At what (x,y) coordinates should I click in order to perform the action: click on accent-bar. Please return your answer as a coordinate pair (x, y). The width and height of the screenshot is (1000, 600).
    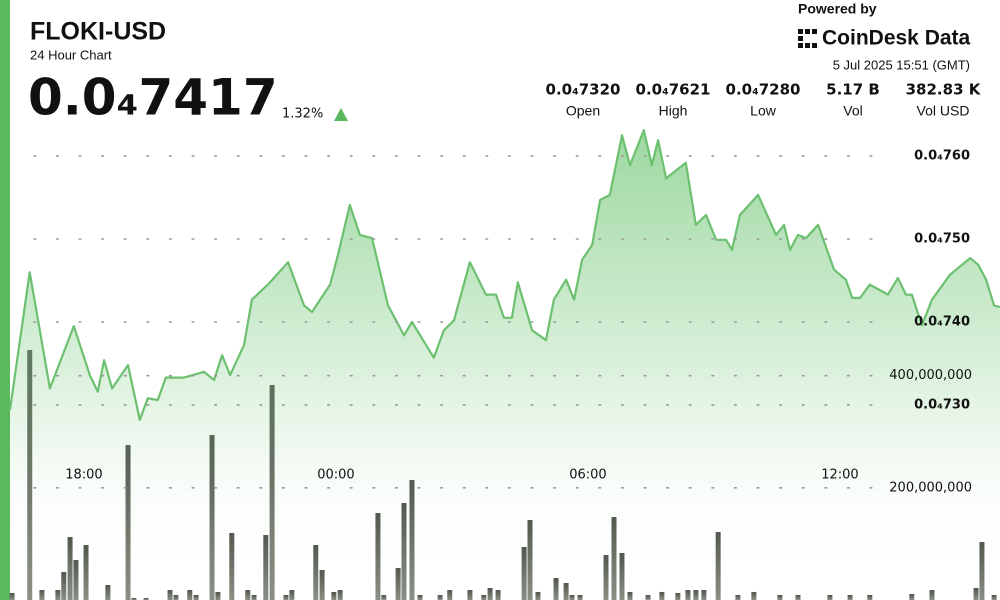
    Looking at the image, I should click on (5, 300).